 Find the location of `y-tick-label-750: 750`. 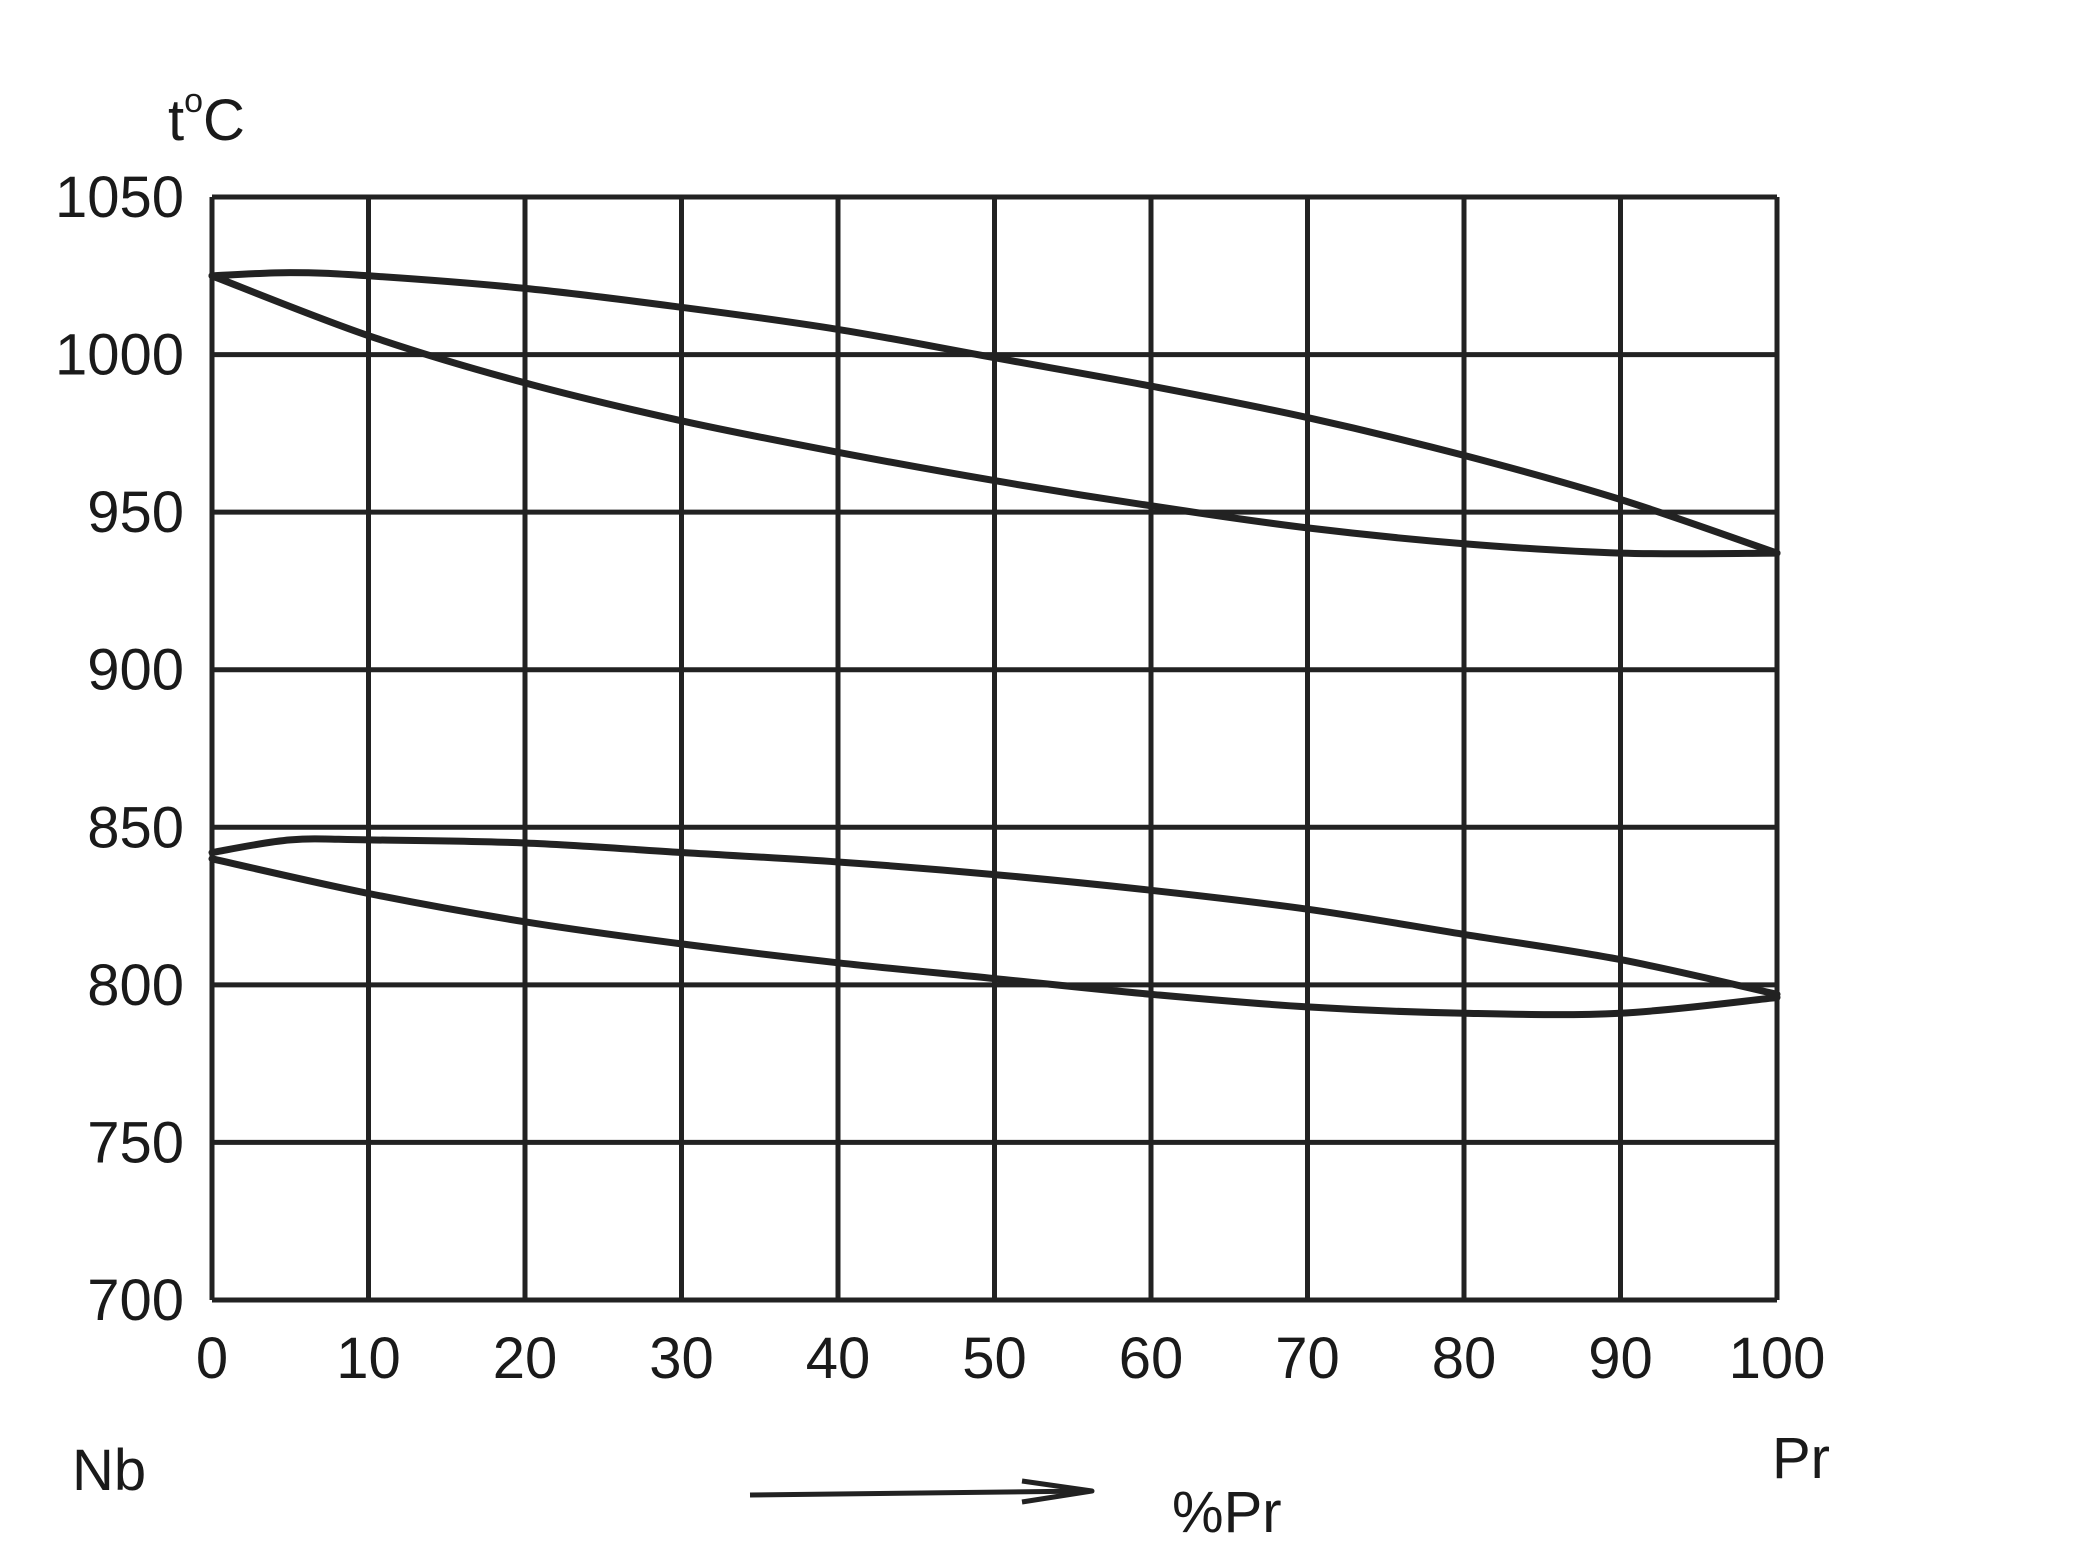

y-tick-label-750: 750 is located at coordinates (135, 1142).